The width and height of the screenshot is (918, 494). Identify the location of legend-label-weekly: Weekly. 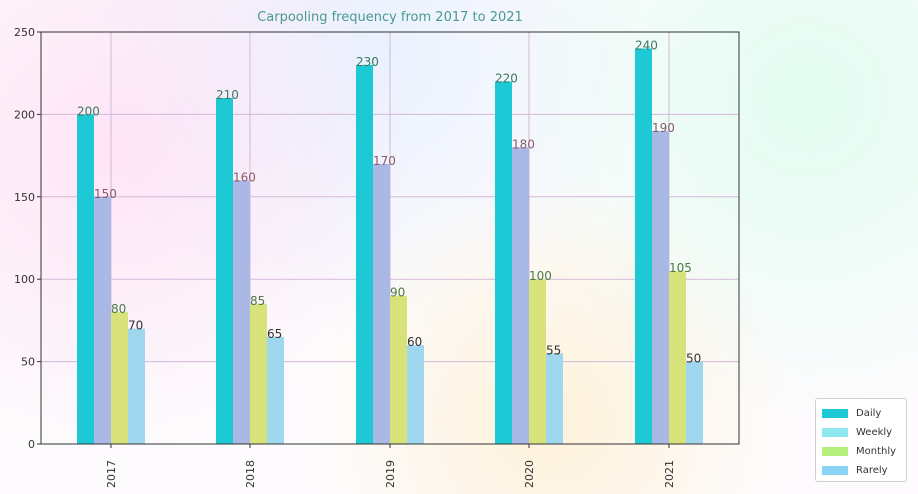
(874, 432).